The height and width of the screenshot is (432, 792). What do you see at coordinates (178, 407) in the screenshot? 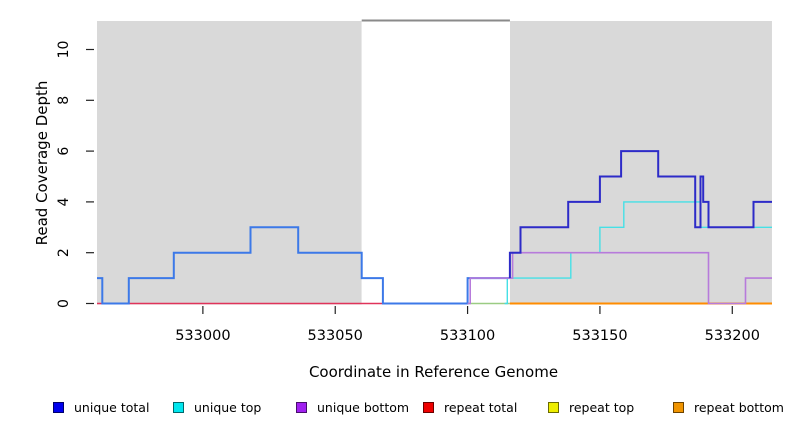
I see `legend-swatch-unique-top` at bounding box center [178, 407].